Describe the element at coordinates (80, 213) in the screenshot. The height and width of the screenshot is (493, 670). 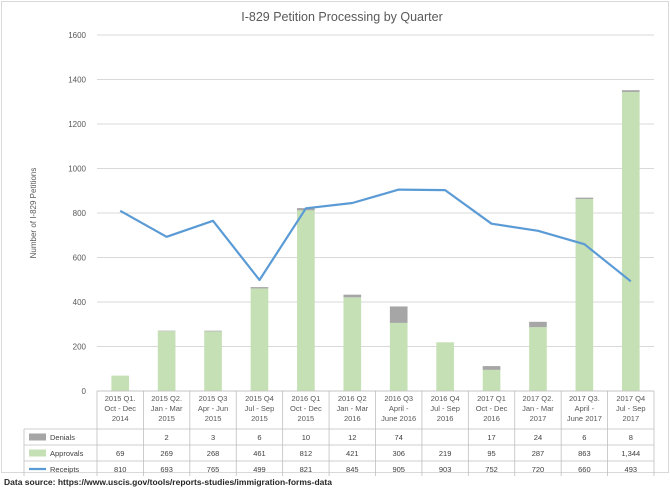
I see `y-tick-label: 800` at that location.